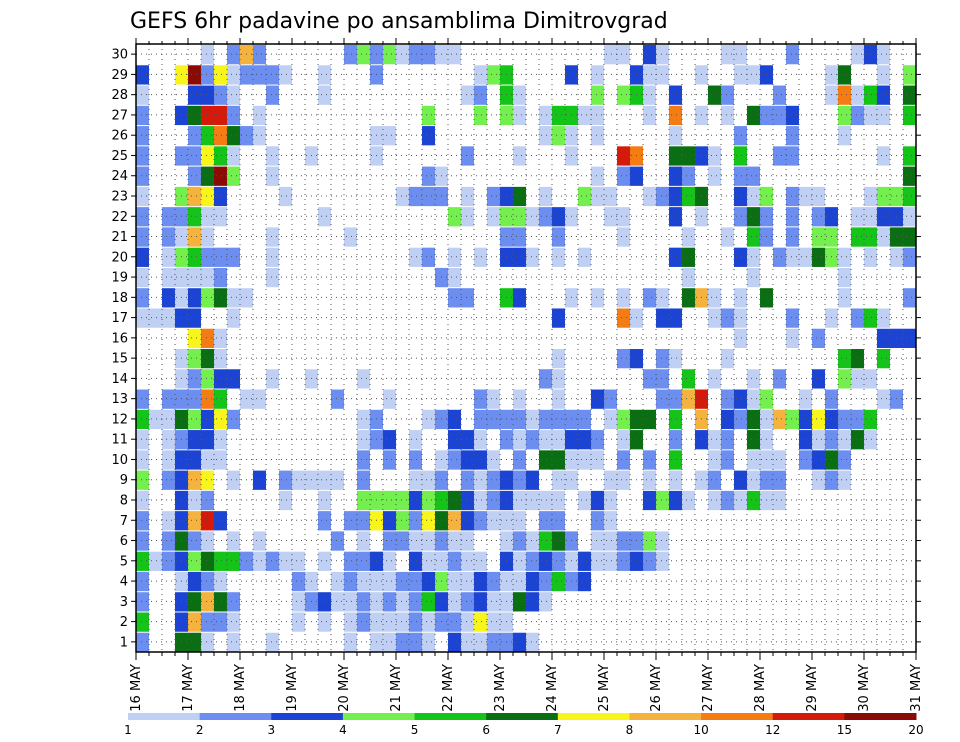 The width and height of the screenshot is (960, 742). What do you see at coordinates (524, 725) in the screenshot?
I see `color-legend: 1 2 3 4 5 6 7 8 10 12 15 20` at bounding box center [524, 725].